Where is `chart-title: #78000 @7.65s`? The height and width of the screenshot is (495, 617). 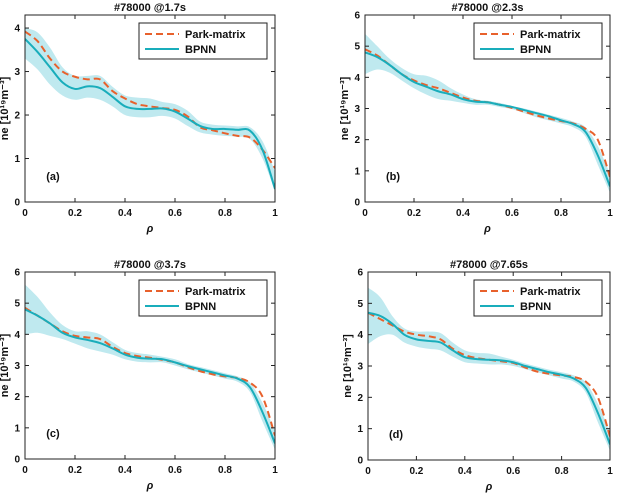
chart-title: #78000 @7.65s is located at coordinates (489, 265).